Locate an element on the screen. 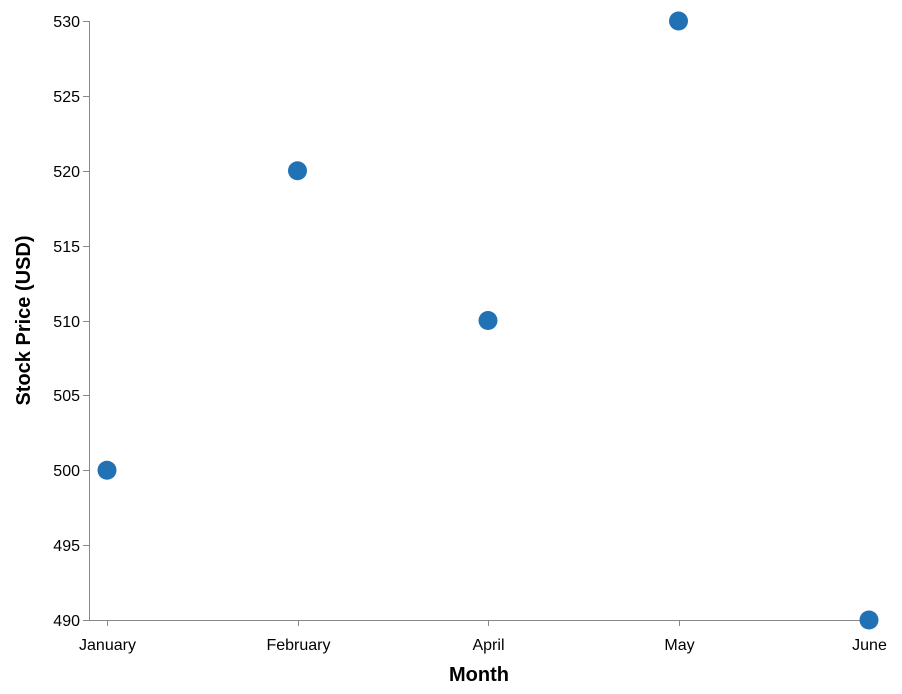 Image resolution: width=902 pixels, height=694 pixels. y-tick-label: 525 is located at coordinates (66, 97).